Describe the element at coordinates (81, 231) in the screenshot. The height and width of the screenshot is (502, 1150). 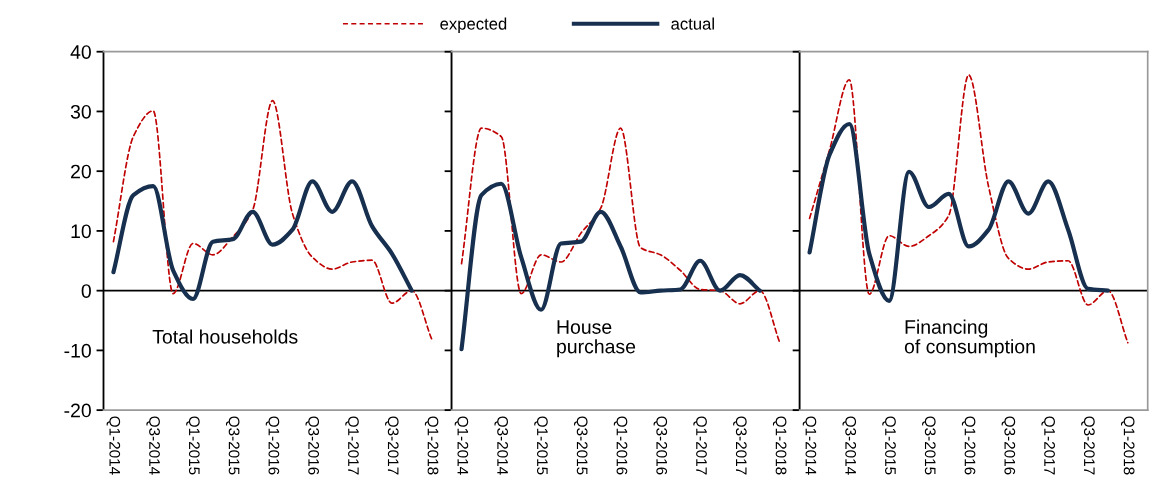
I see `y-tick-label: 10` at that location.